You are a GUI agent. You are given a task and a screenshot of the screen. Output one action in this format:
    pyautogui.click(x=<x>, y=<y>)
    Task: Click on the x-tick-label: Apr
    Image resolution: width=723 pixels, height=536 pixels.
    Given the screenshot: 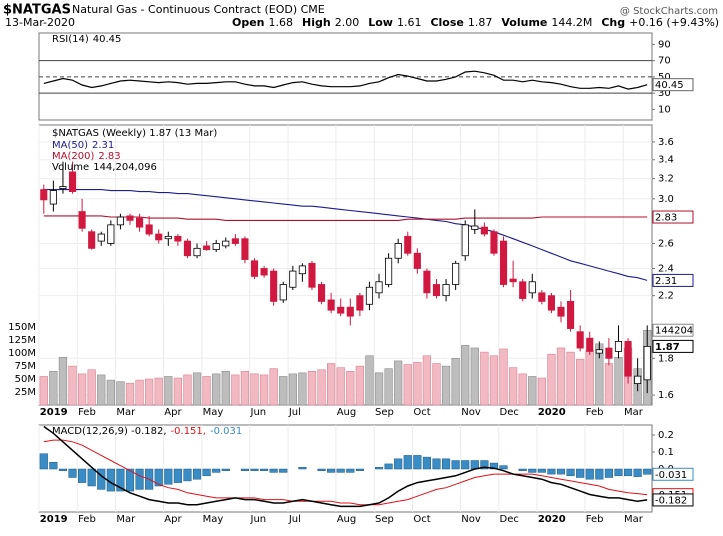 What is the action you would take?
    pyautogui.click(x=173, y=519)
    